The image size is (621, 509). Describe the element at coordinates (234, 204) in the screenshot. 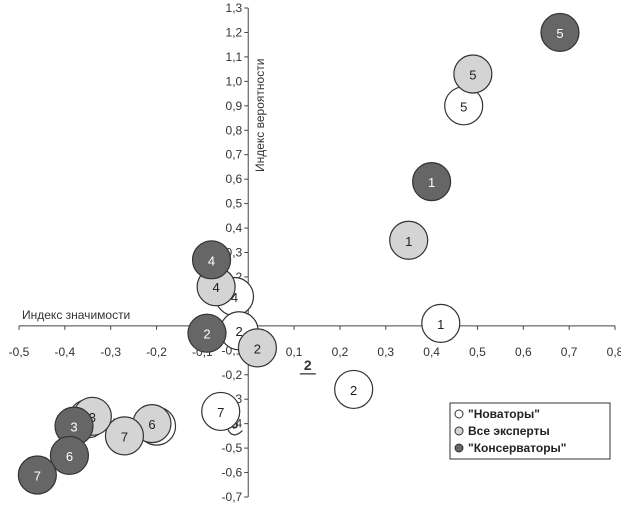

I see `y-tick-label: 0,5` at that location.